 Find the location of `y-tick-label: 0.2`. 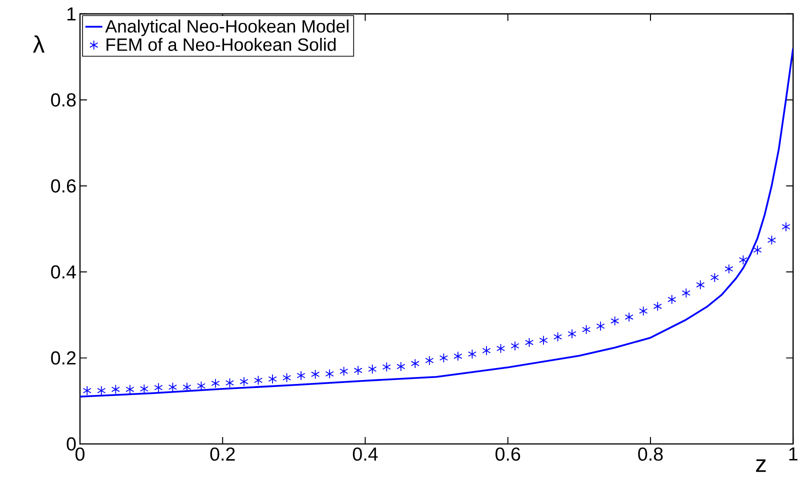

y-tick-label: 0.2 is located at coordinates (63, 358).